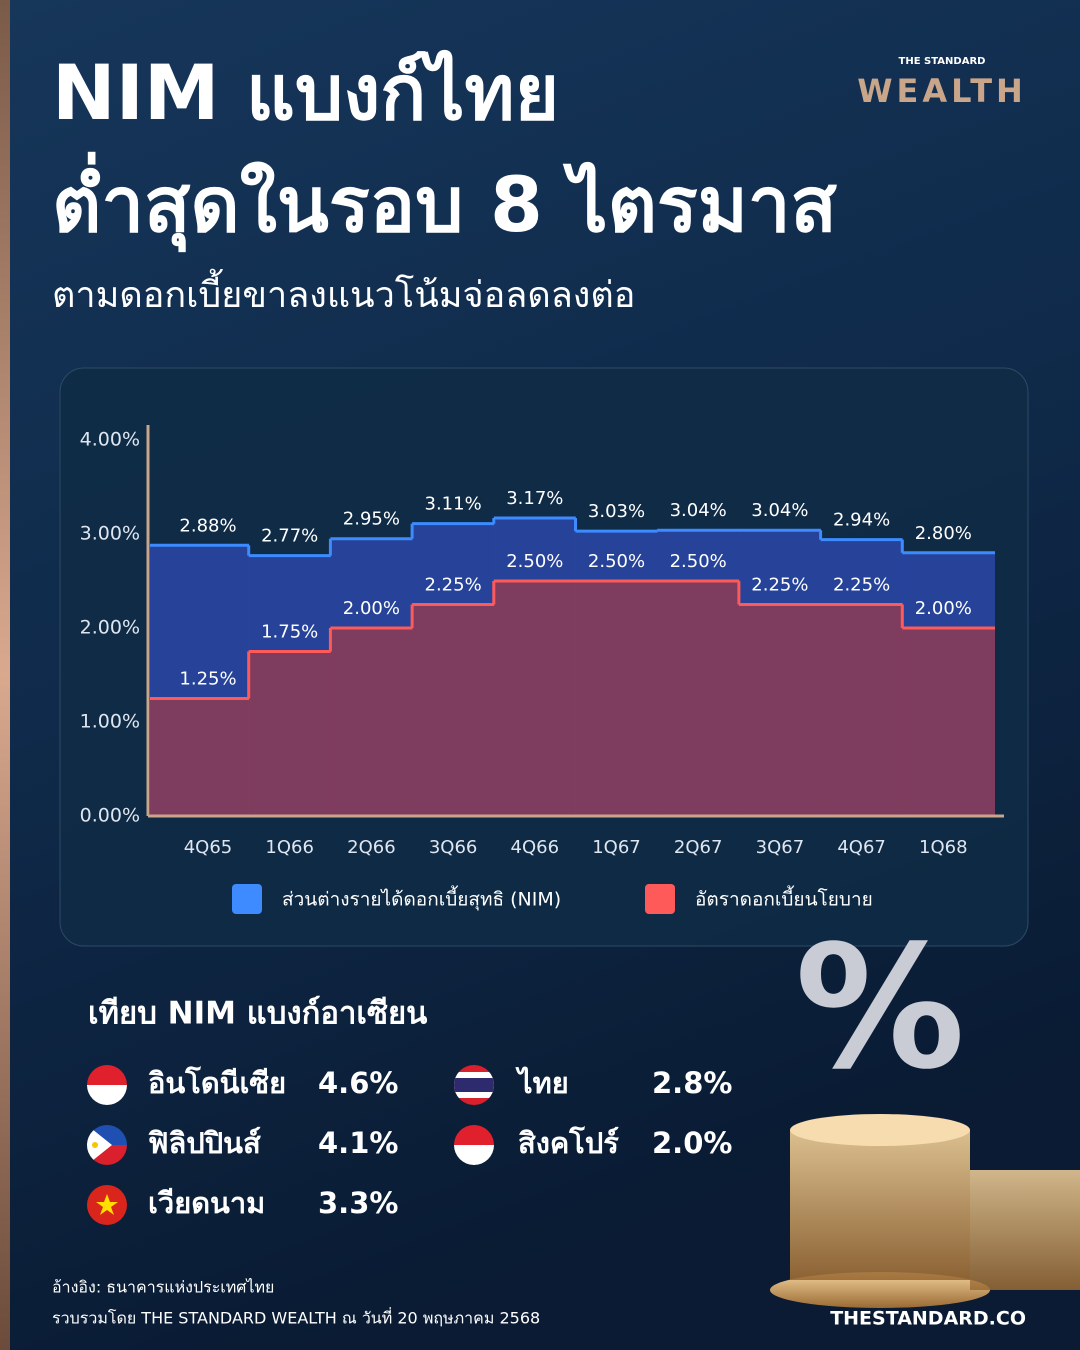 The width and height of the screenshot is (1080, 1350). I want to click on x-tick-label: 3Q67, so click(780, 847).